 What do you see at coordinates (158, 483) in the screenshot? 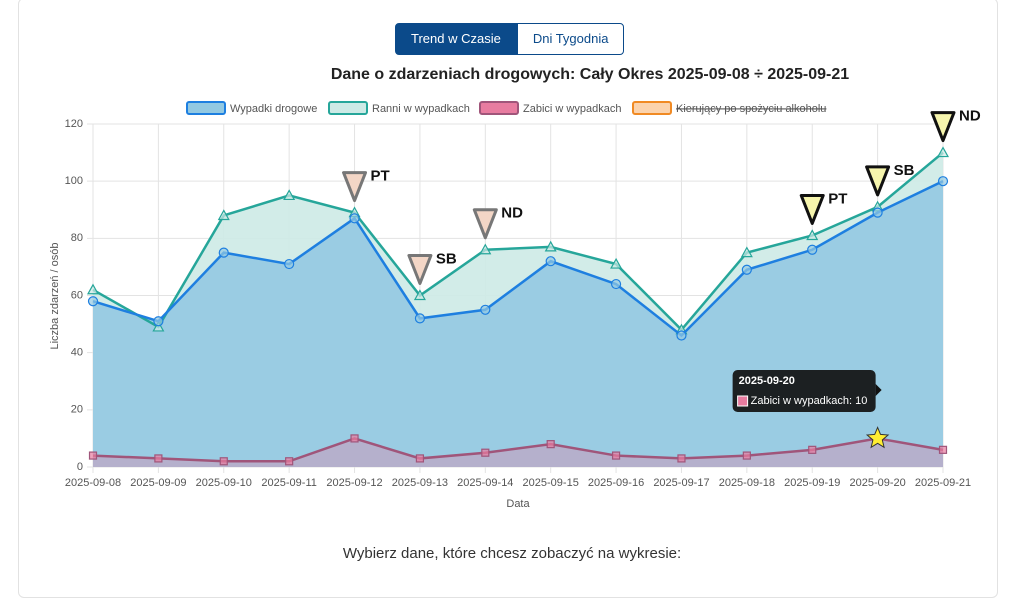
I see `x-tick-label: 2025-09-09` at bounding box center [158, 483].